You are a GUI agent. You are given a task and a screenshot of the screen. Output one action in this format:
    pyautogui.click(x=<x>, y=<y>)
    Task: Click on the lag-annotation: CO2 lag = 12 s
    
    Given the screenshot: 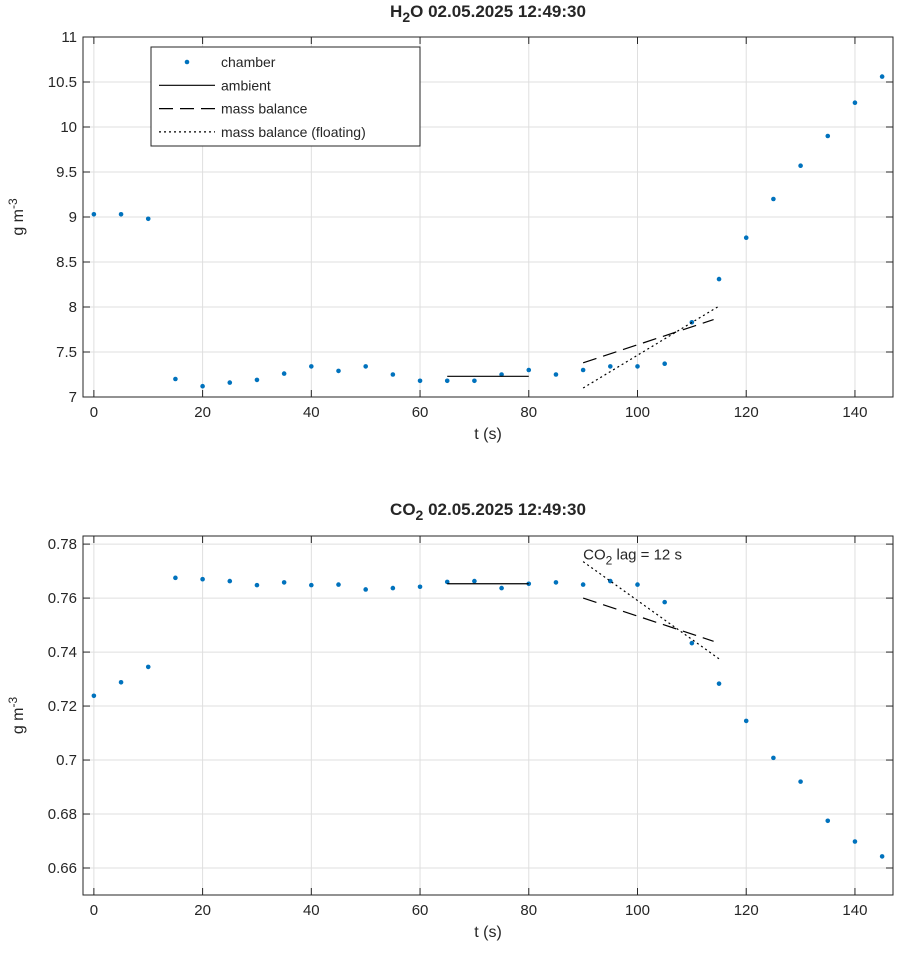 What is the action you would take?
    pyautogui.click(x=632, y=557)
    